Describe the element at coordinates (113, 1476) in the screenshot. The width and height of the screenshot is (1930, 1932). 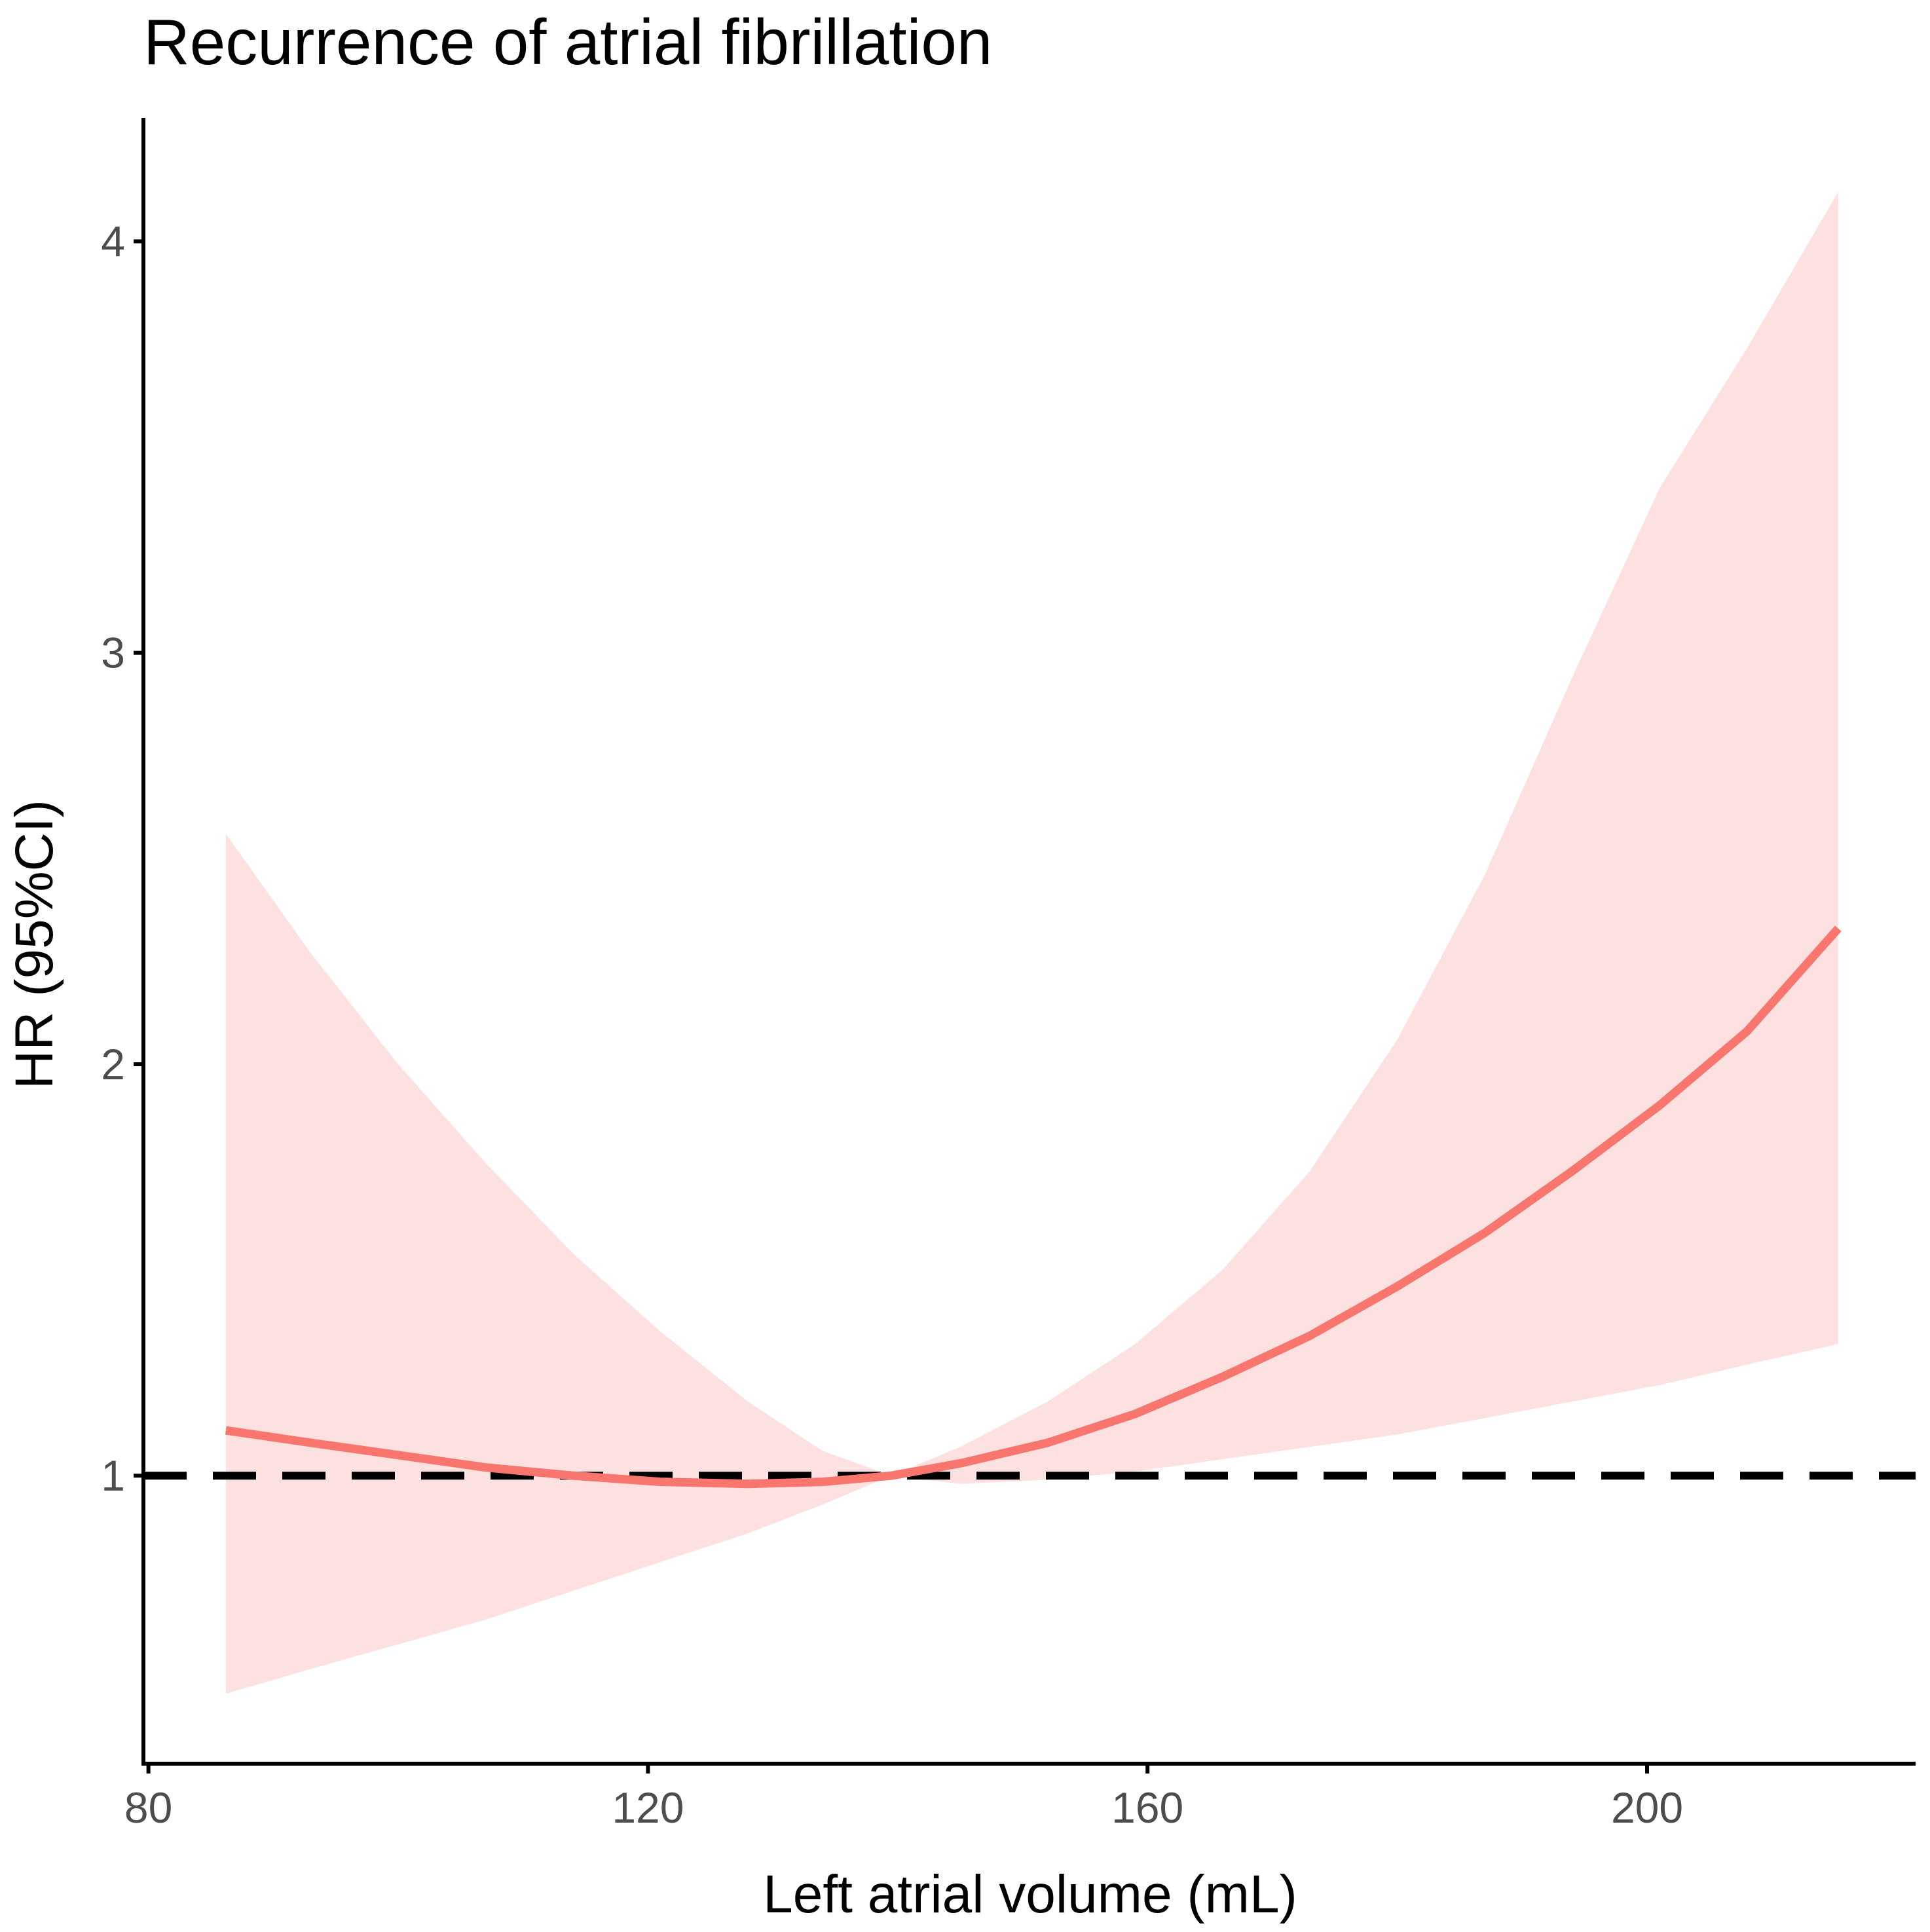
I see `y-tick-label: 1` at that location.